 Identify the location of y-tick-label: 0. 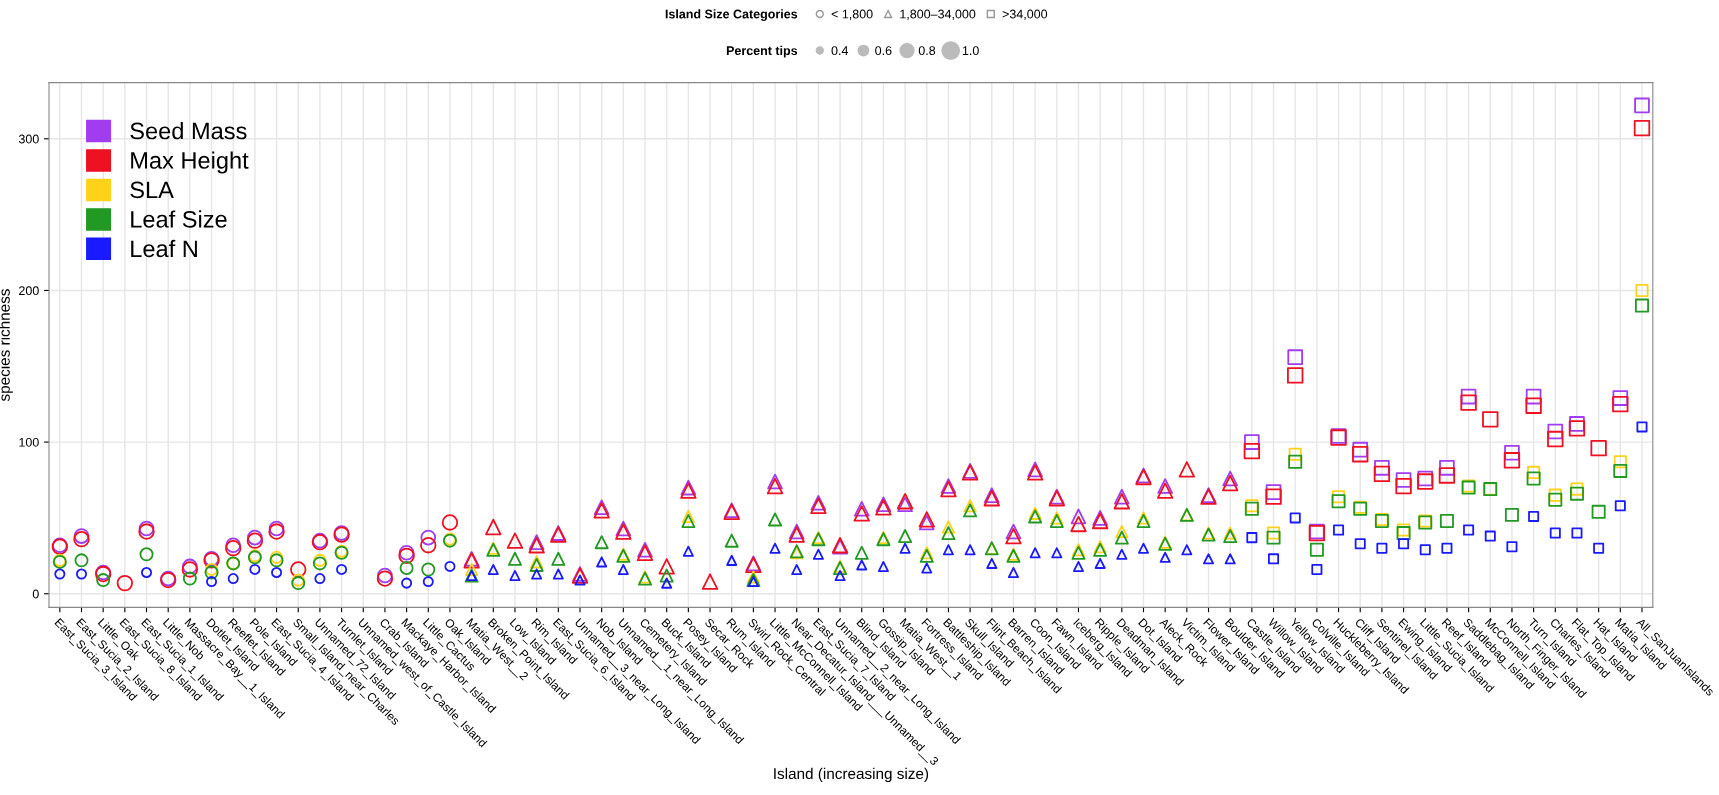
(35, 594).